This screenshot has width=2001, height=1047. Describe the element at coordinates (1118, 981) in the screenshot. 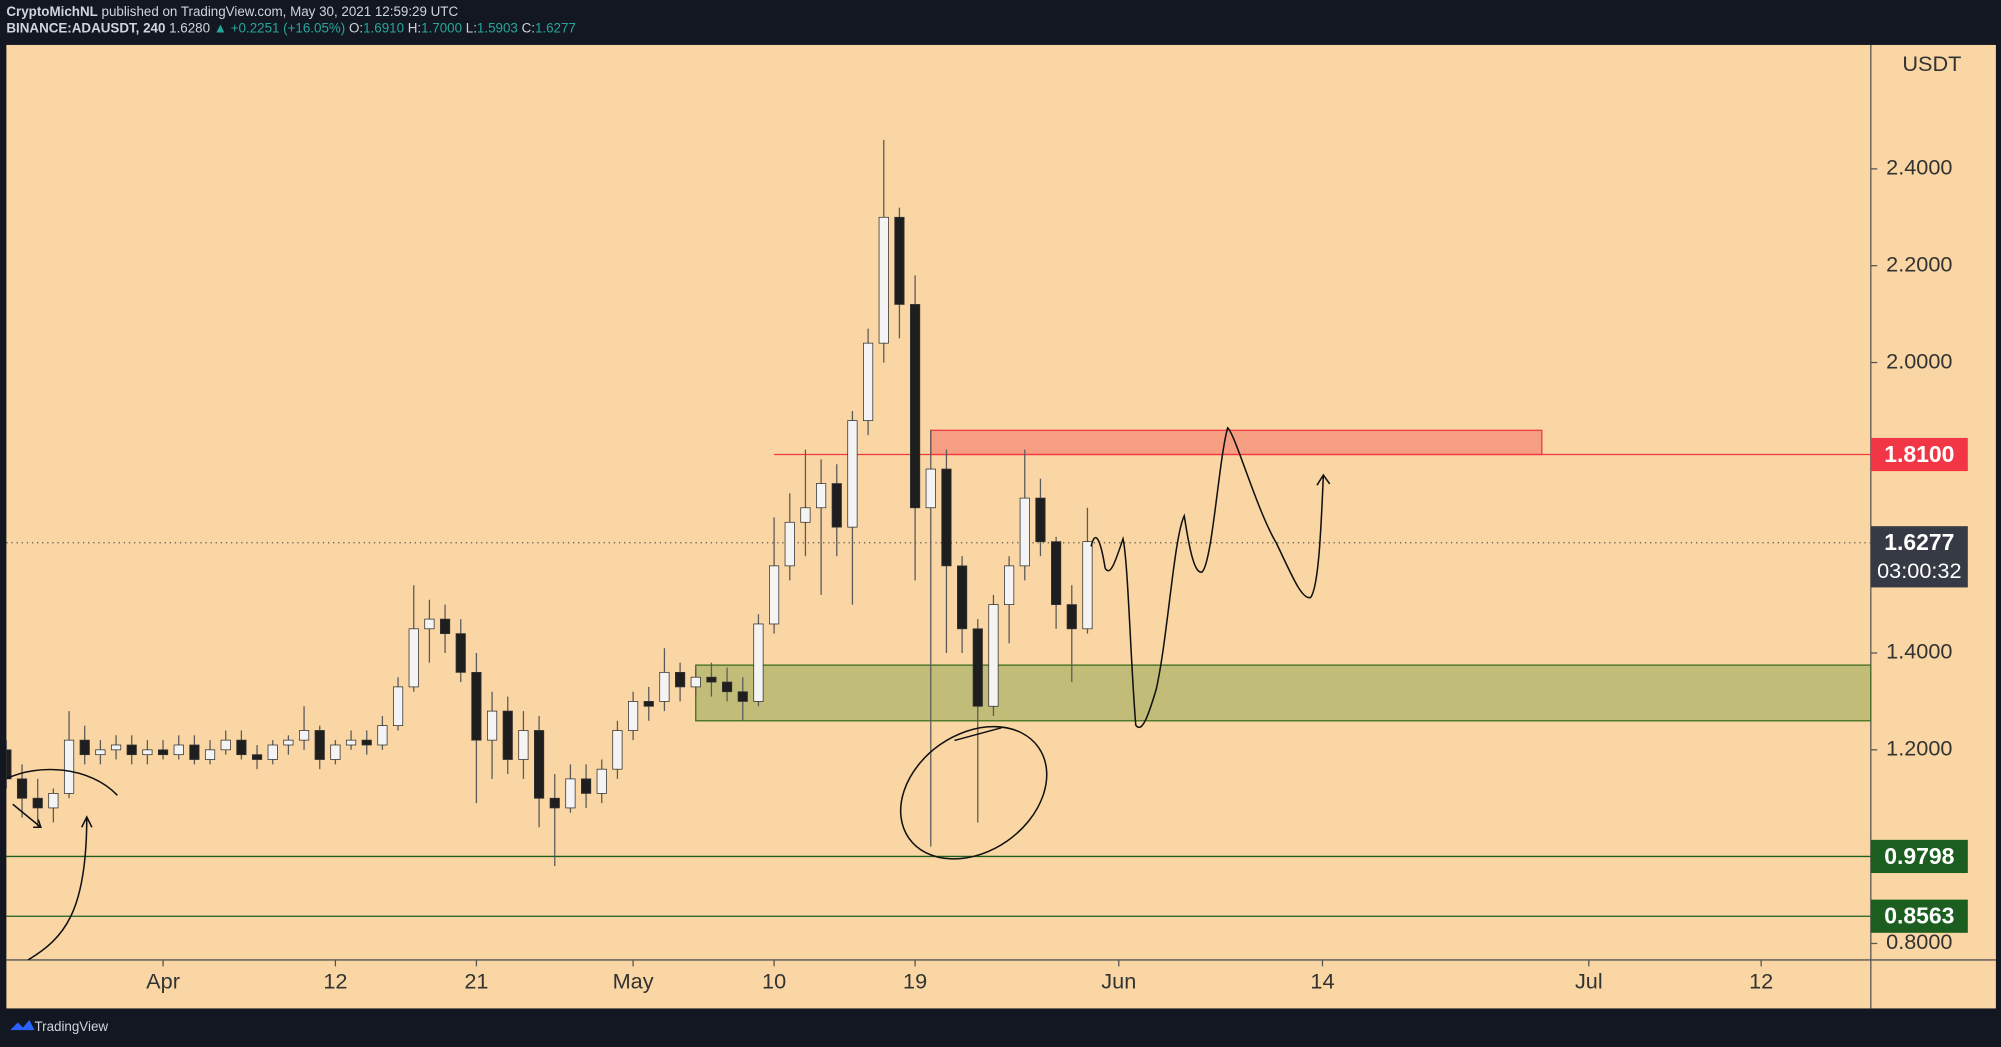

I see `x-tick-label: Jun` at that location.